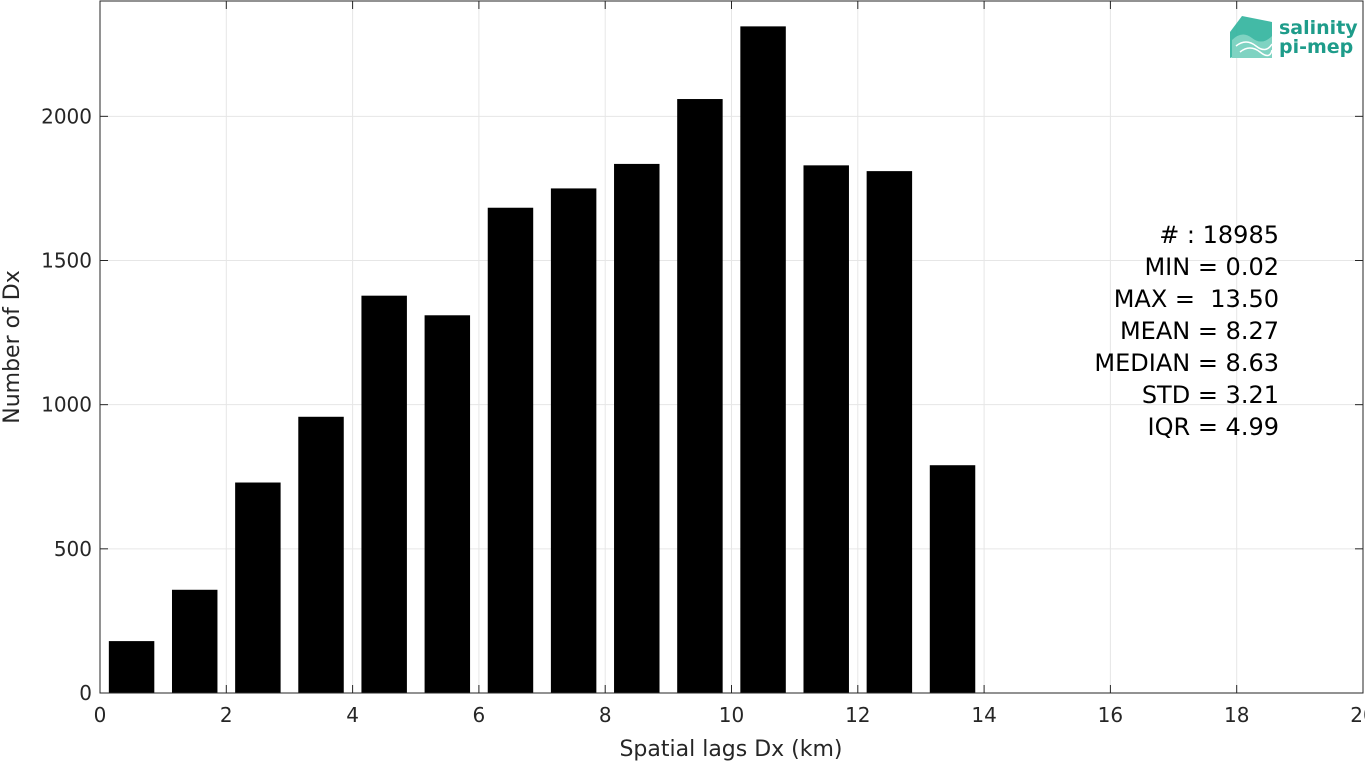 The width and height of the screenshot is (1365, 763). What do you see at coordinates (1236, 715) in the screenshot?
I see `x-tick-label: 18` at bounding box center [1236, 715].